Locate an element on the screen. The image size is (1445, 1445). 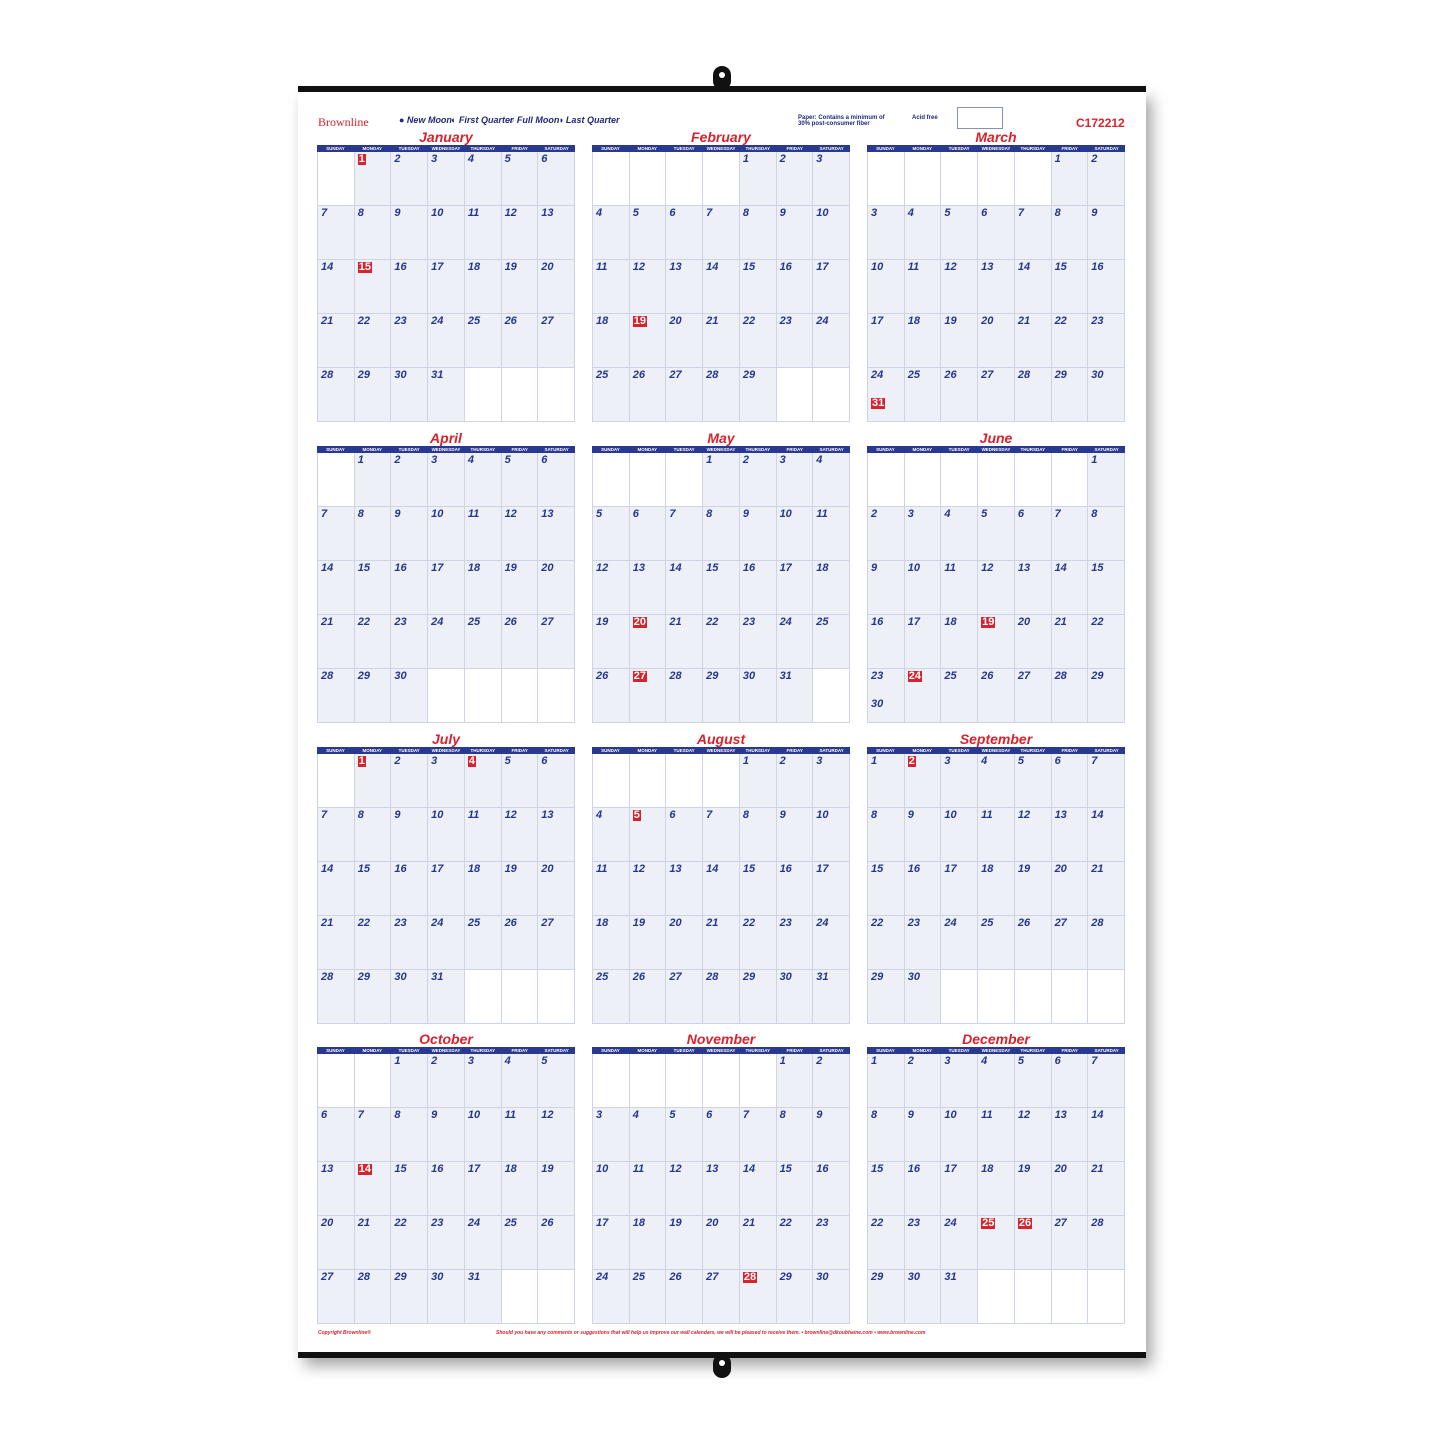
day-number: 1 is located at coordinates (1057, 159).